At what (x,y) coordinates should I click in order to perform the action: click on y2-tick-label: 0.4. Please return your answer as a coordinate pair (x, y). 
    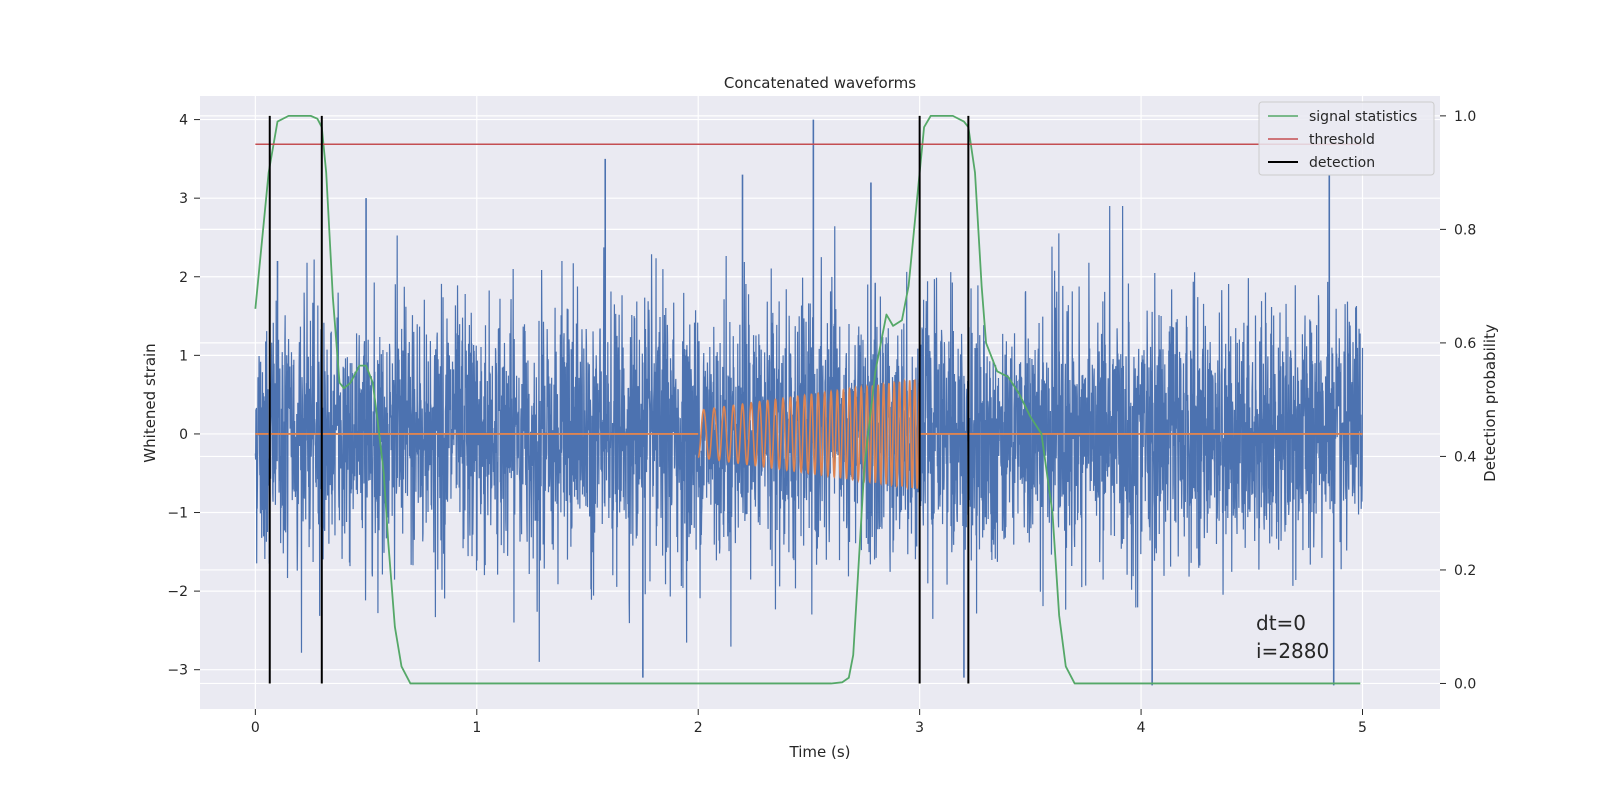
    Looking at the image, I should click on (1465, 457).